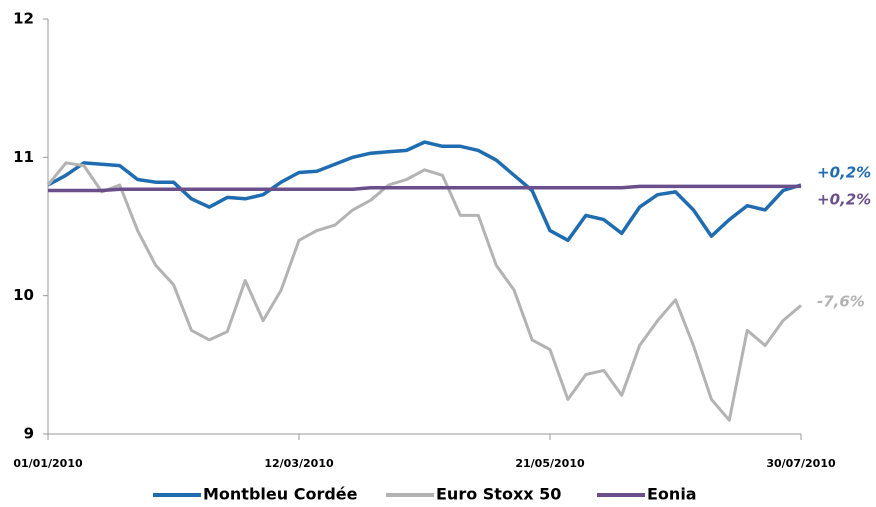 The width and height of the screenshot is (876, 507). Describe the element at coordinates (29, 434) in the screenshot. I see `y-tick-label: 9` at that location.